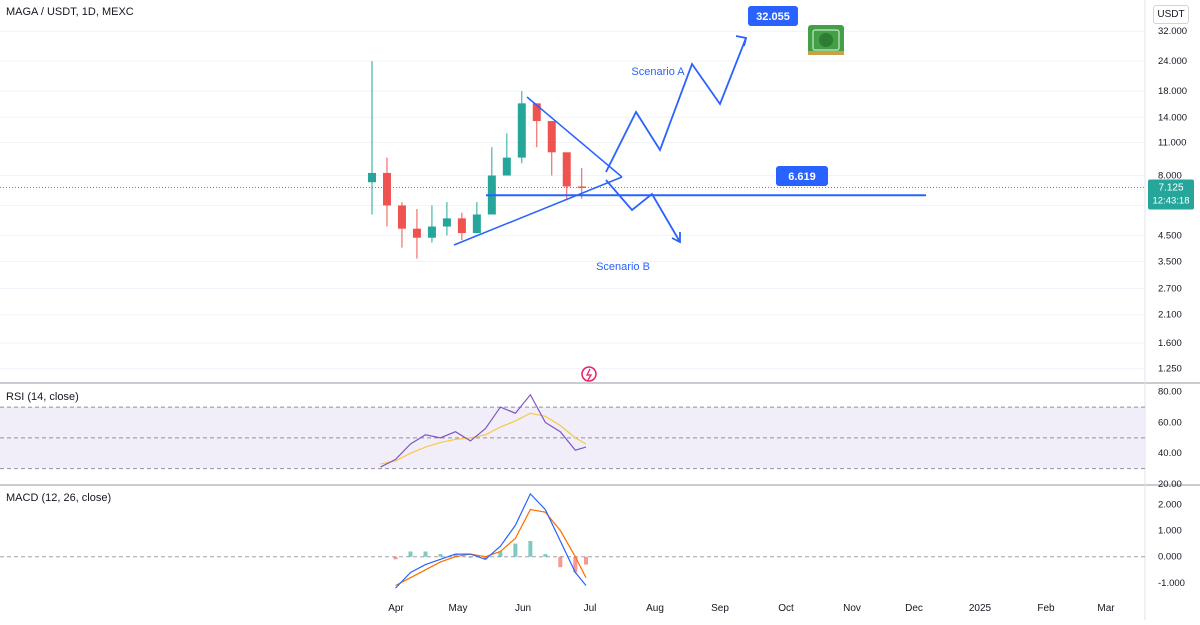 This screenshot has width=1200, height=625. I want to click on price-tick-label: 18.000, so click(1172, 91).